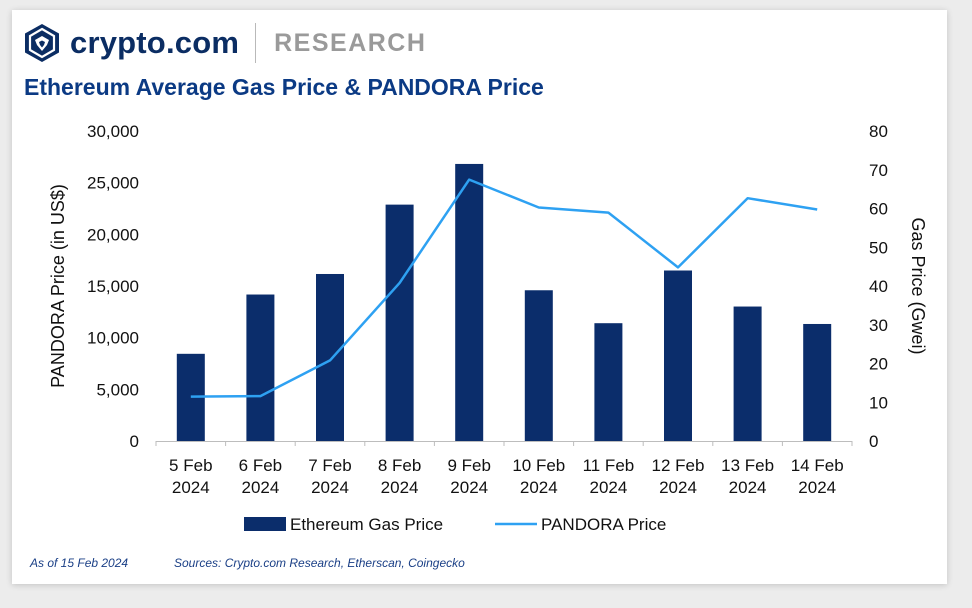 The image size is (972, 608). What do you see at coordinates (468, 465) in the screenshot?
I see `x-axis-tick-label: 9 Feb` at bounding box center [468, 465].